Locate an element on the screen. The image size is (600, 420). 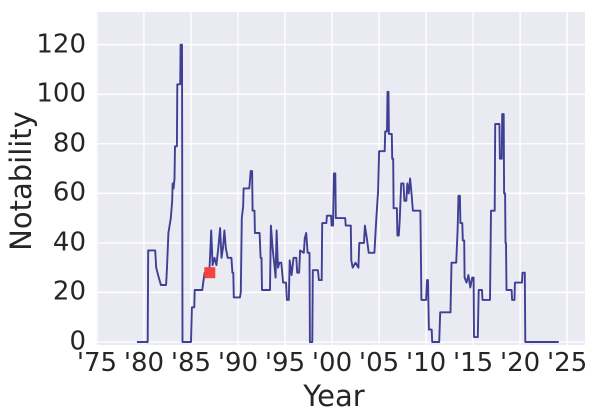
y-tick-label: 100 is located at coordinates (61, 93).